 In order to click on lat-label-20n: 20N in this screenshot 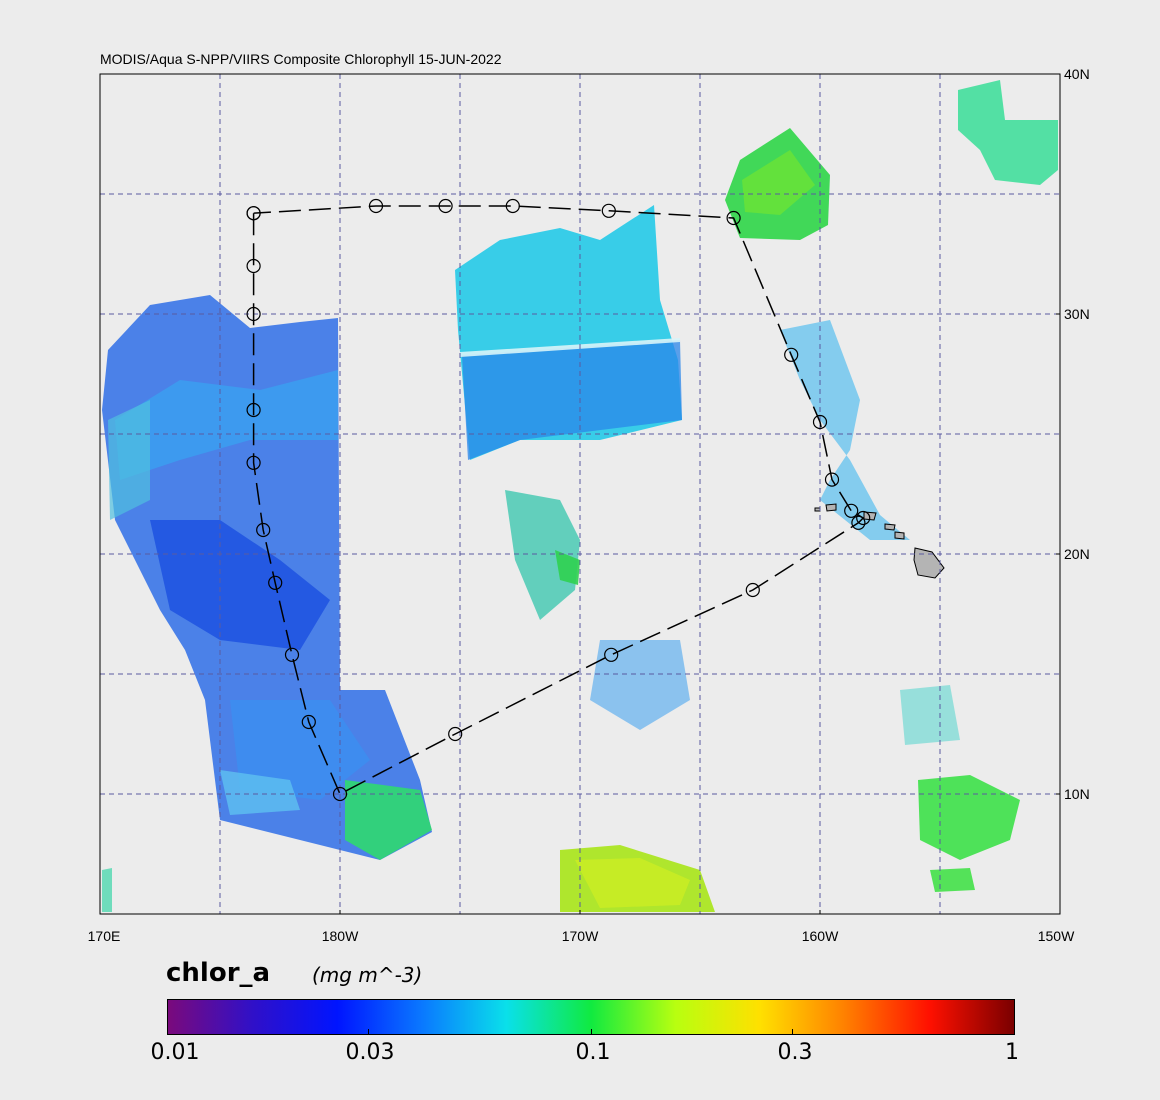, I will do `click(1077, 554)`.